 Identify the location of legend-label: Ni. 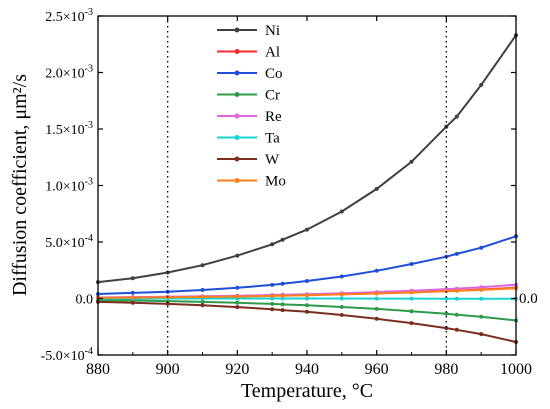
(272, 31).